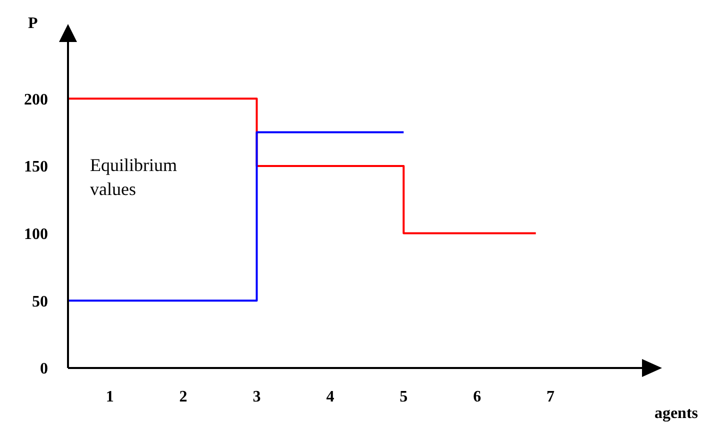 This screenshot has width=714, height=434. What do you see at coordinates (404, 397) in the screenshot?
I see `x-tick-label: 5` at bounding box center [404, 397].